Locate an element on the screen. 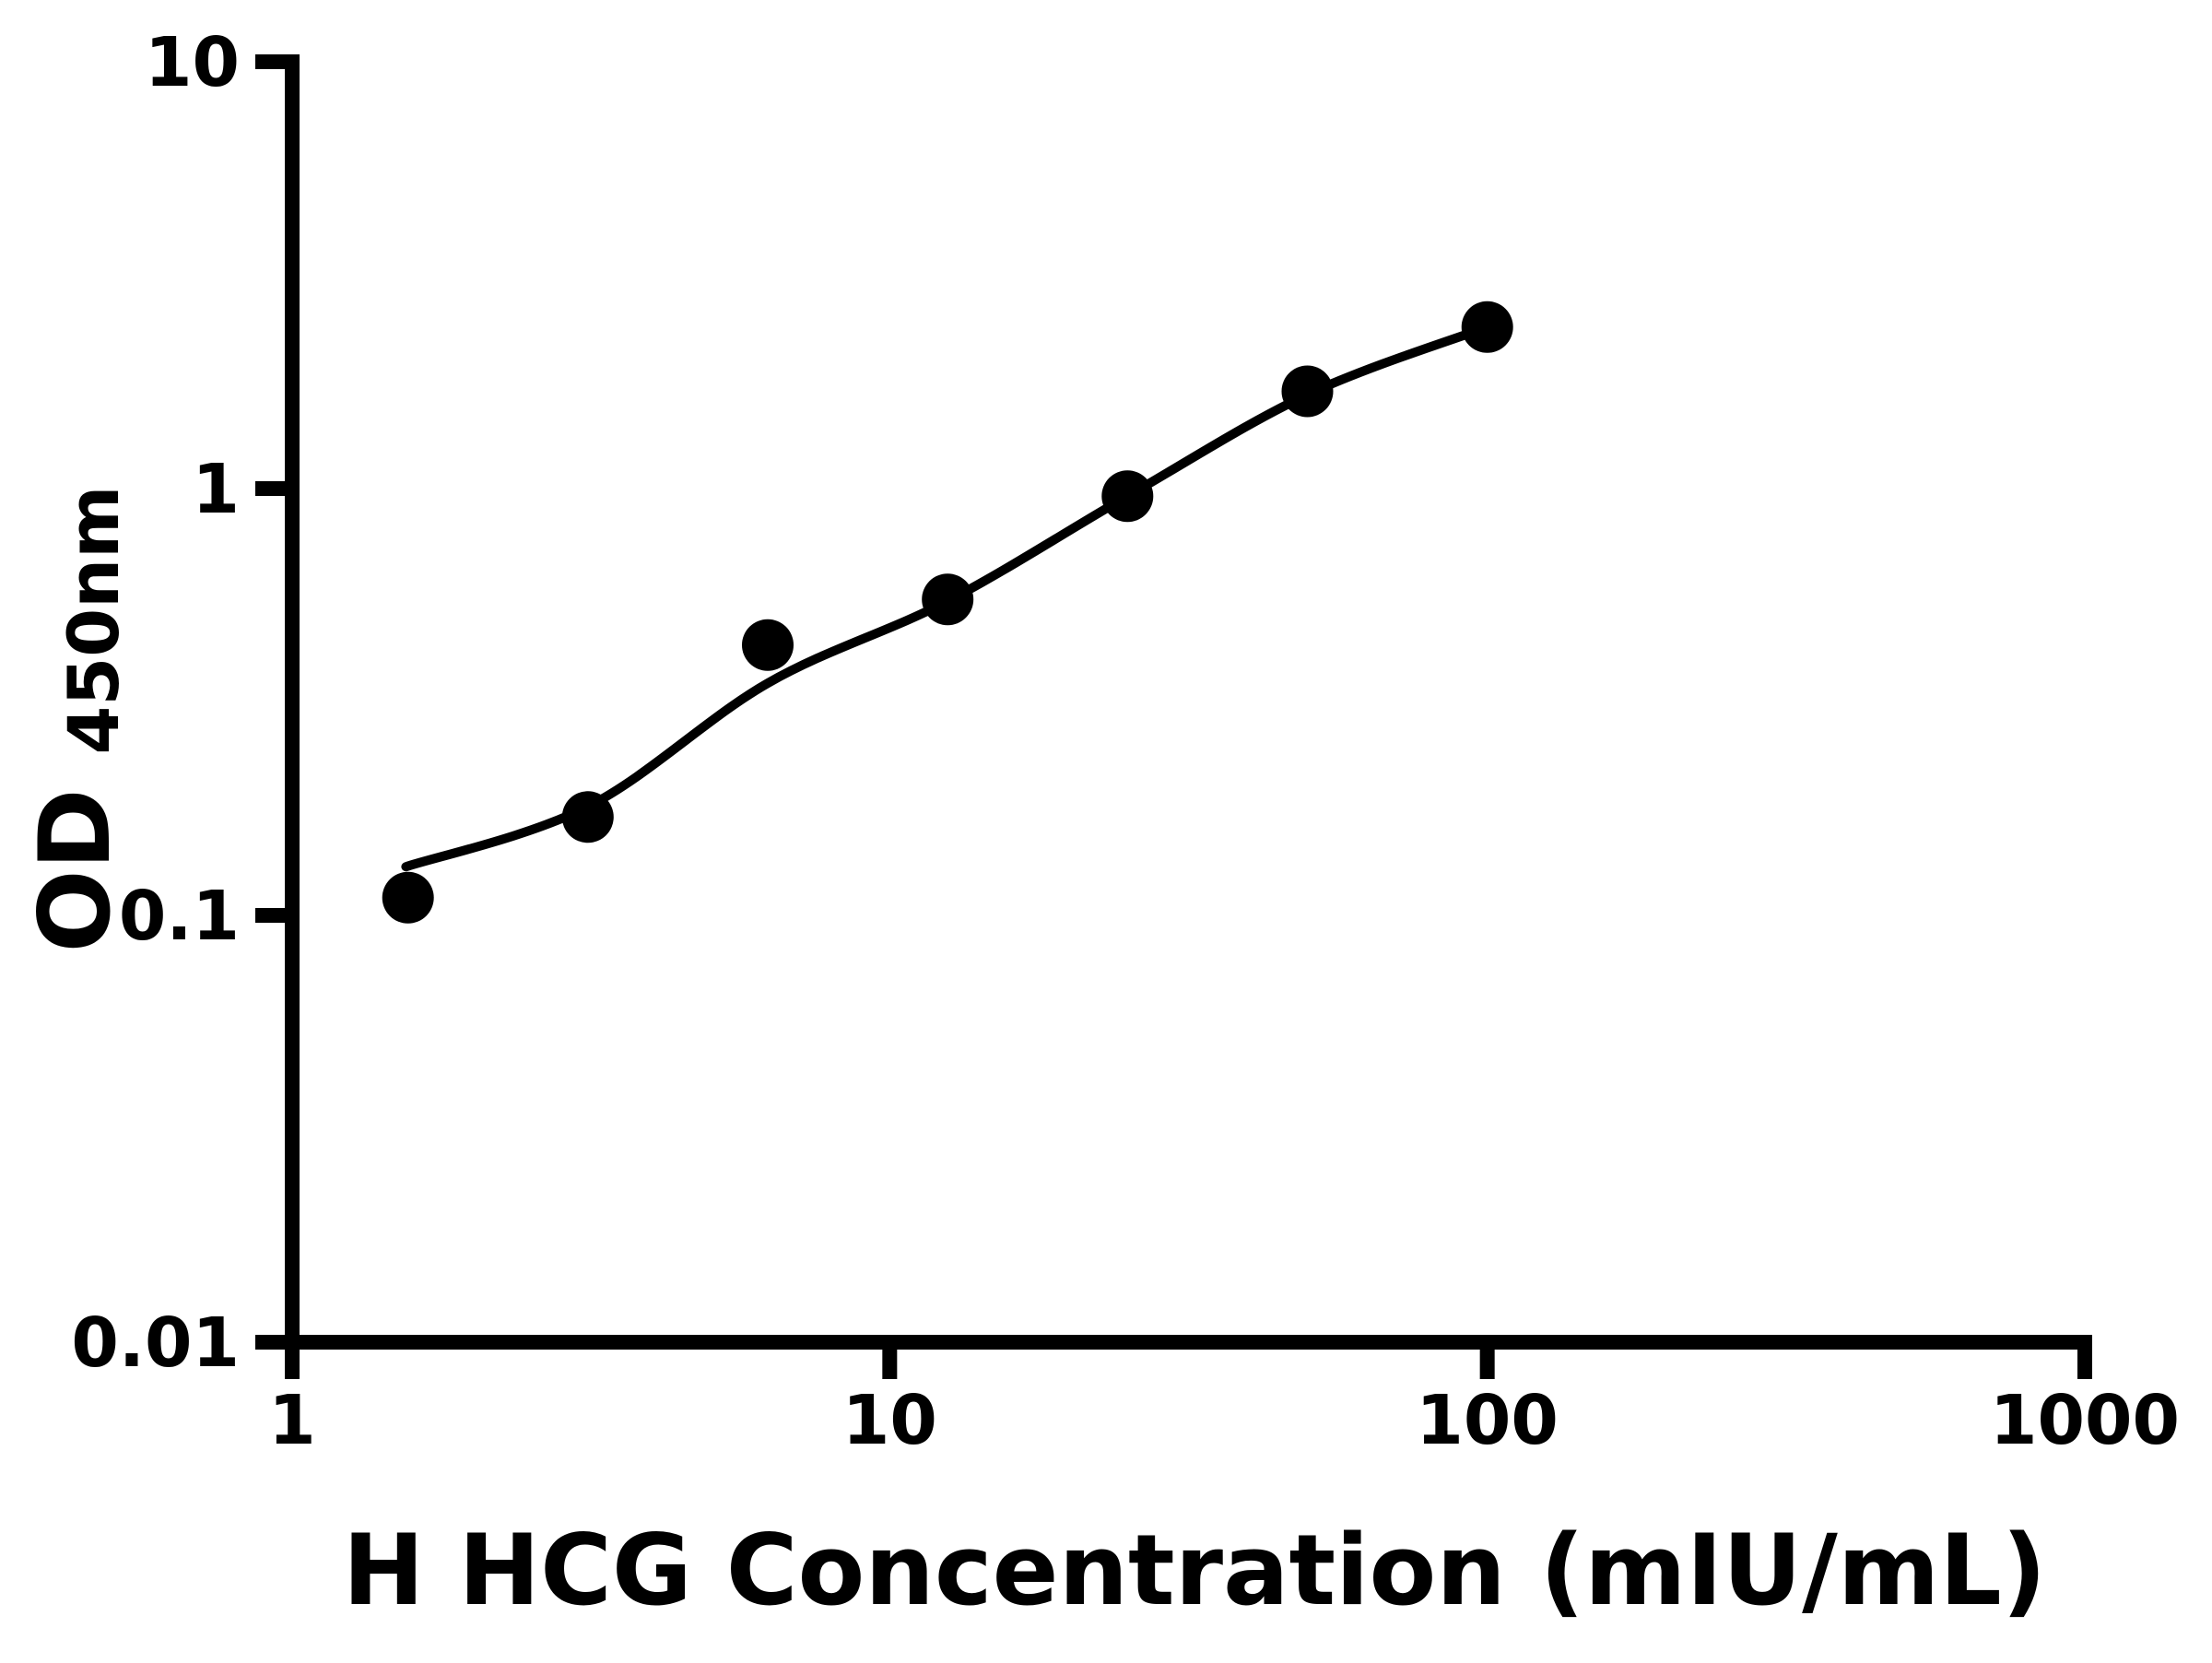  y-tick-label: 0.01 is located at coordinates (155, 1343).